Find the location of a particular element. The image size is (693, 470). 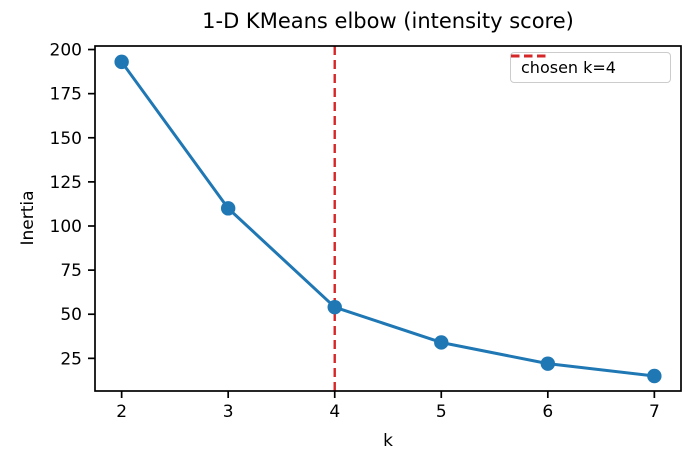

x-tick-label: 5 is located at coordinates (441, 412).